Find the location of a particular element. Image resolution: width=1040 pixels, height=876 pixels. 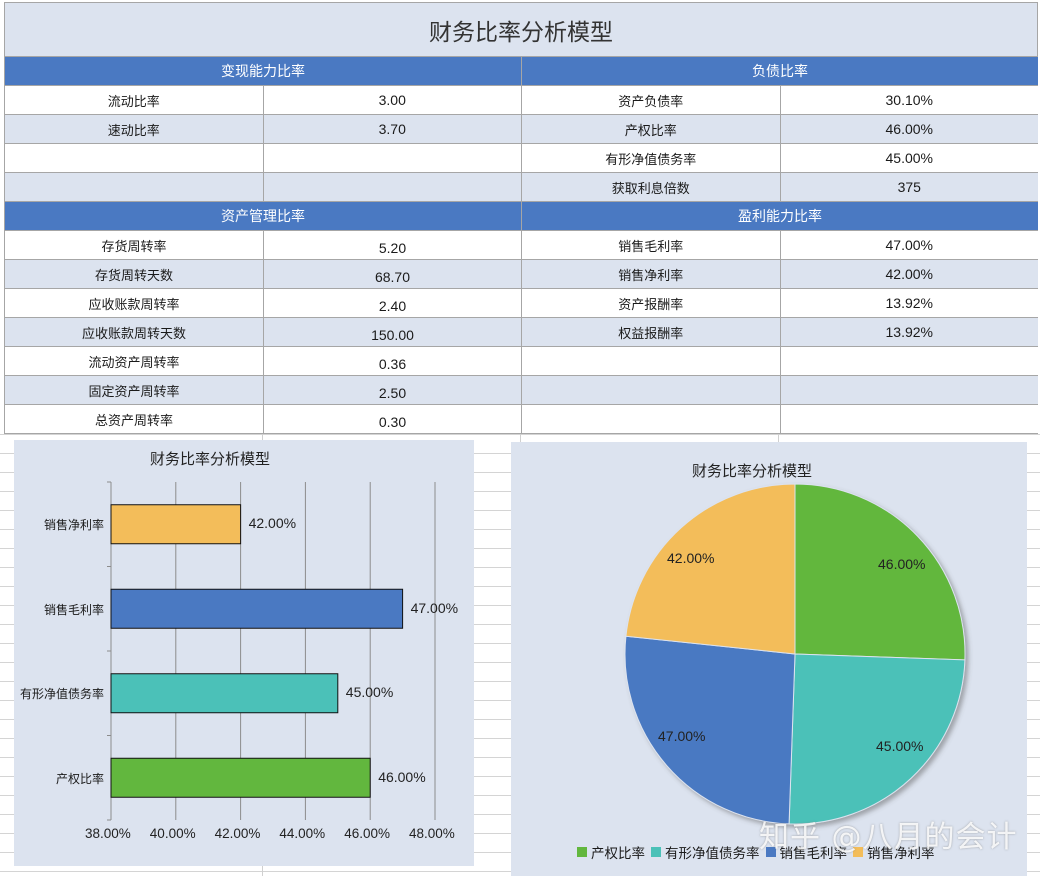

y-category-label: 销售净利率 is located at coordinates (73, 525).